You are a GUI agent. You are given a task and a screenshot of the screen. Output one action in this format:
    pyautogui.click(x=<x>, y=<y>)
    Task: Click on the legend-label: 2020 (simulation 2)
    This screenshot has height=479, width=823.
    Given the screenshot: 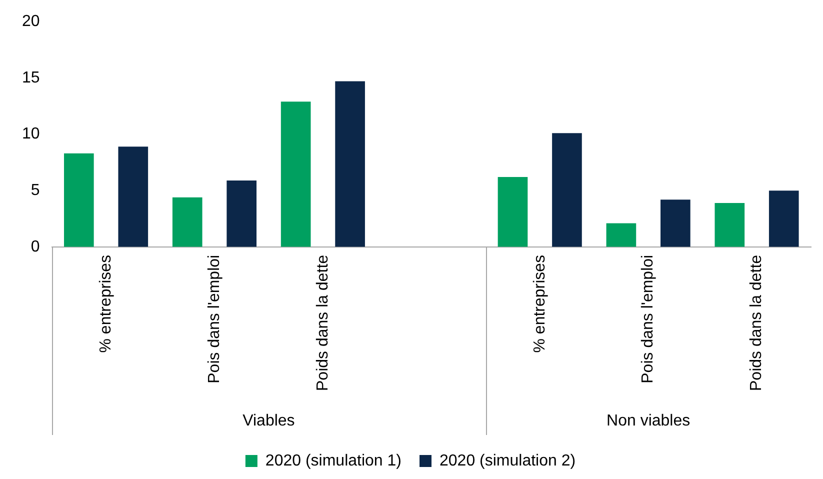 What is the action you would take?
    pyautogui.click(x=508, y=461)
    